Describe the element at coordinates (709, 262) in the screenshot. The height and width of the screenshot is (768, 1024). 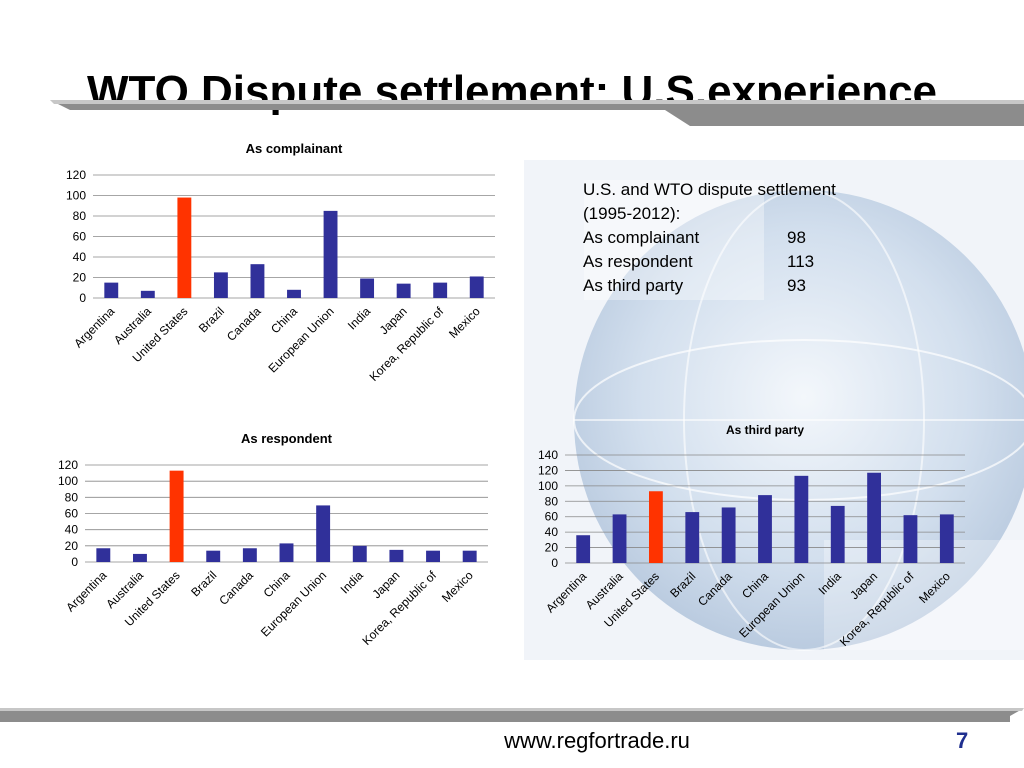
I see `summary-row: As respondent 113` at that location.